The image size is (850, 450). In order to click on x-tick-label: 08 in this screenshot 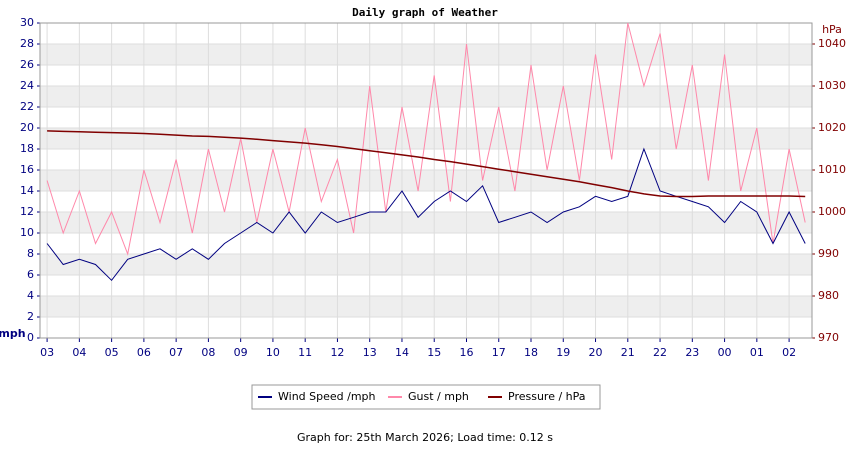, I will do `click(208, 352)`.